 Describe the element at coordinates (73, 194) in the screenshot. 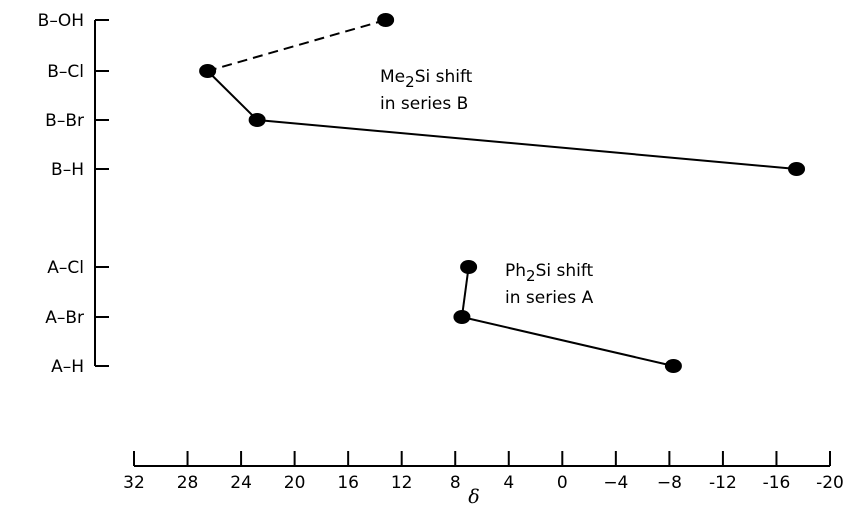

I see `y-axis: B–OH B–Cl B–Br B–H A–Cl A–Br A–H` at that location.